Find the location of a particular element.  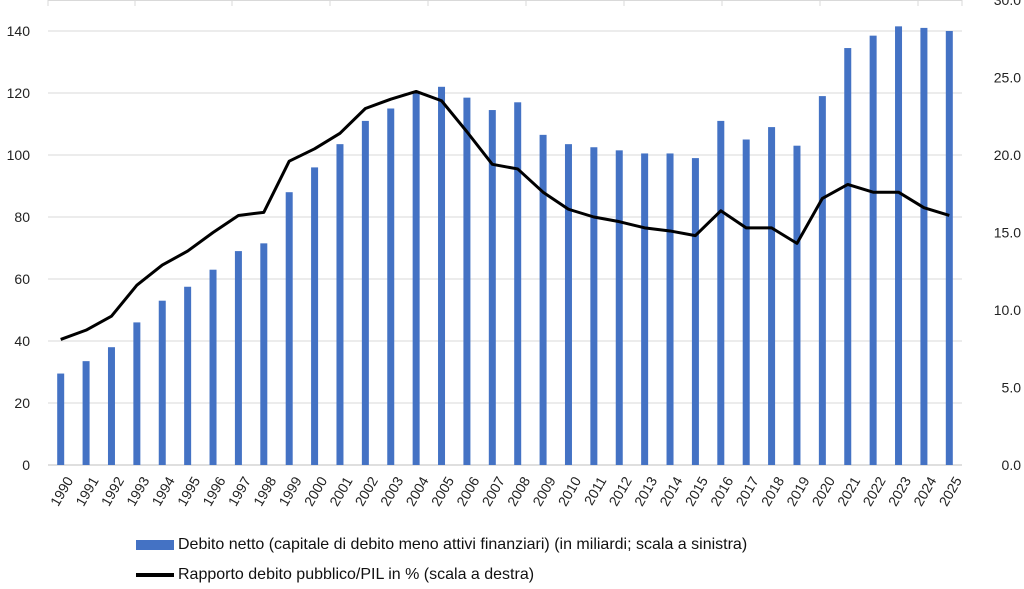

x-tick-label: 2017 is located at coordinates (747, 491).